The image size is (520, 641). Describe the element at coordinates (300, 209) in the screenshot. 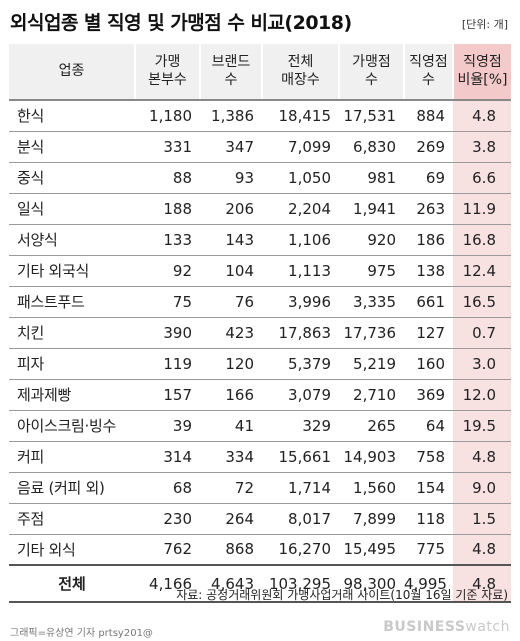

I see `table-cell: 2,204` at that location.